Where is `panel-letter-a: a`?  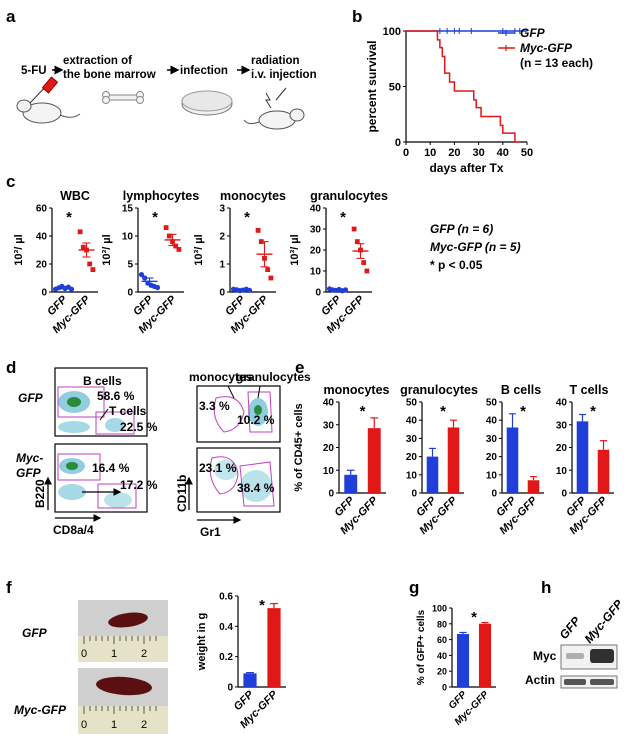
panel-letter-a: a is located at coordinates (11, 16).